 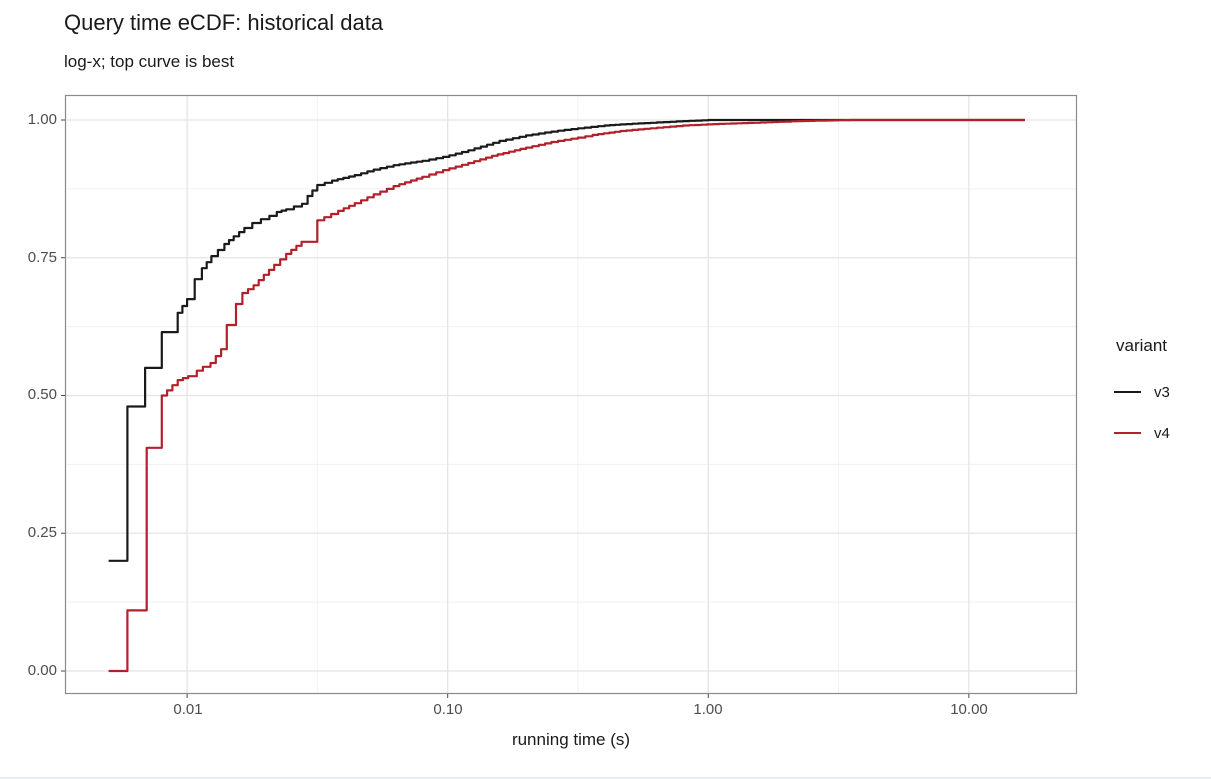 I want to click on chart-title: Query time eCDF: historical data, so click(x=224, y=22).